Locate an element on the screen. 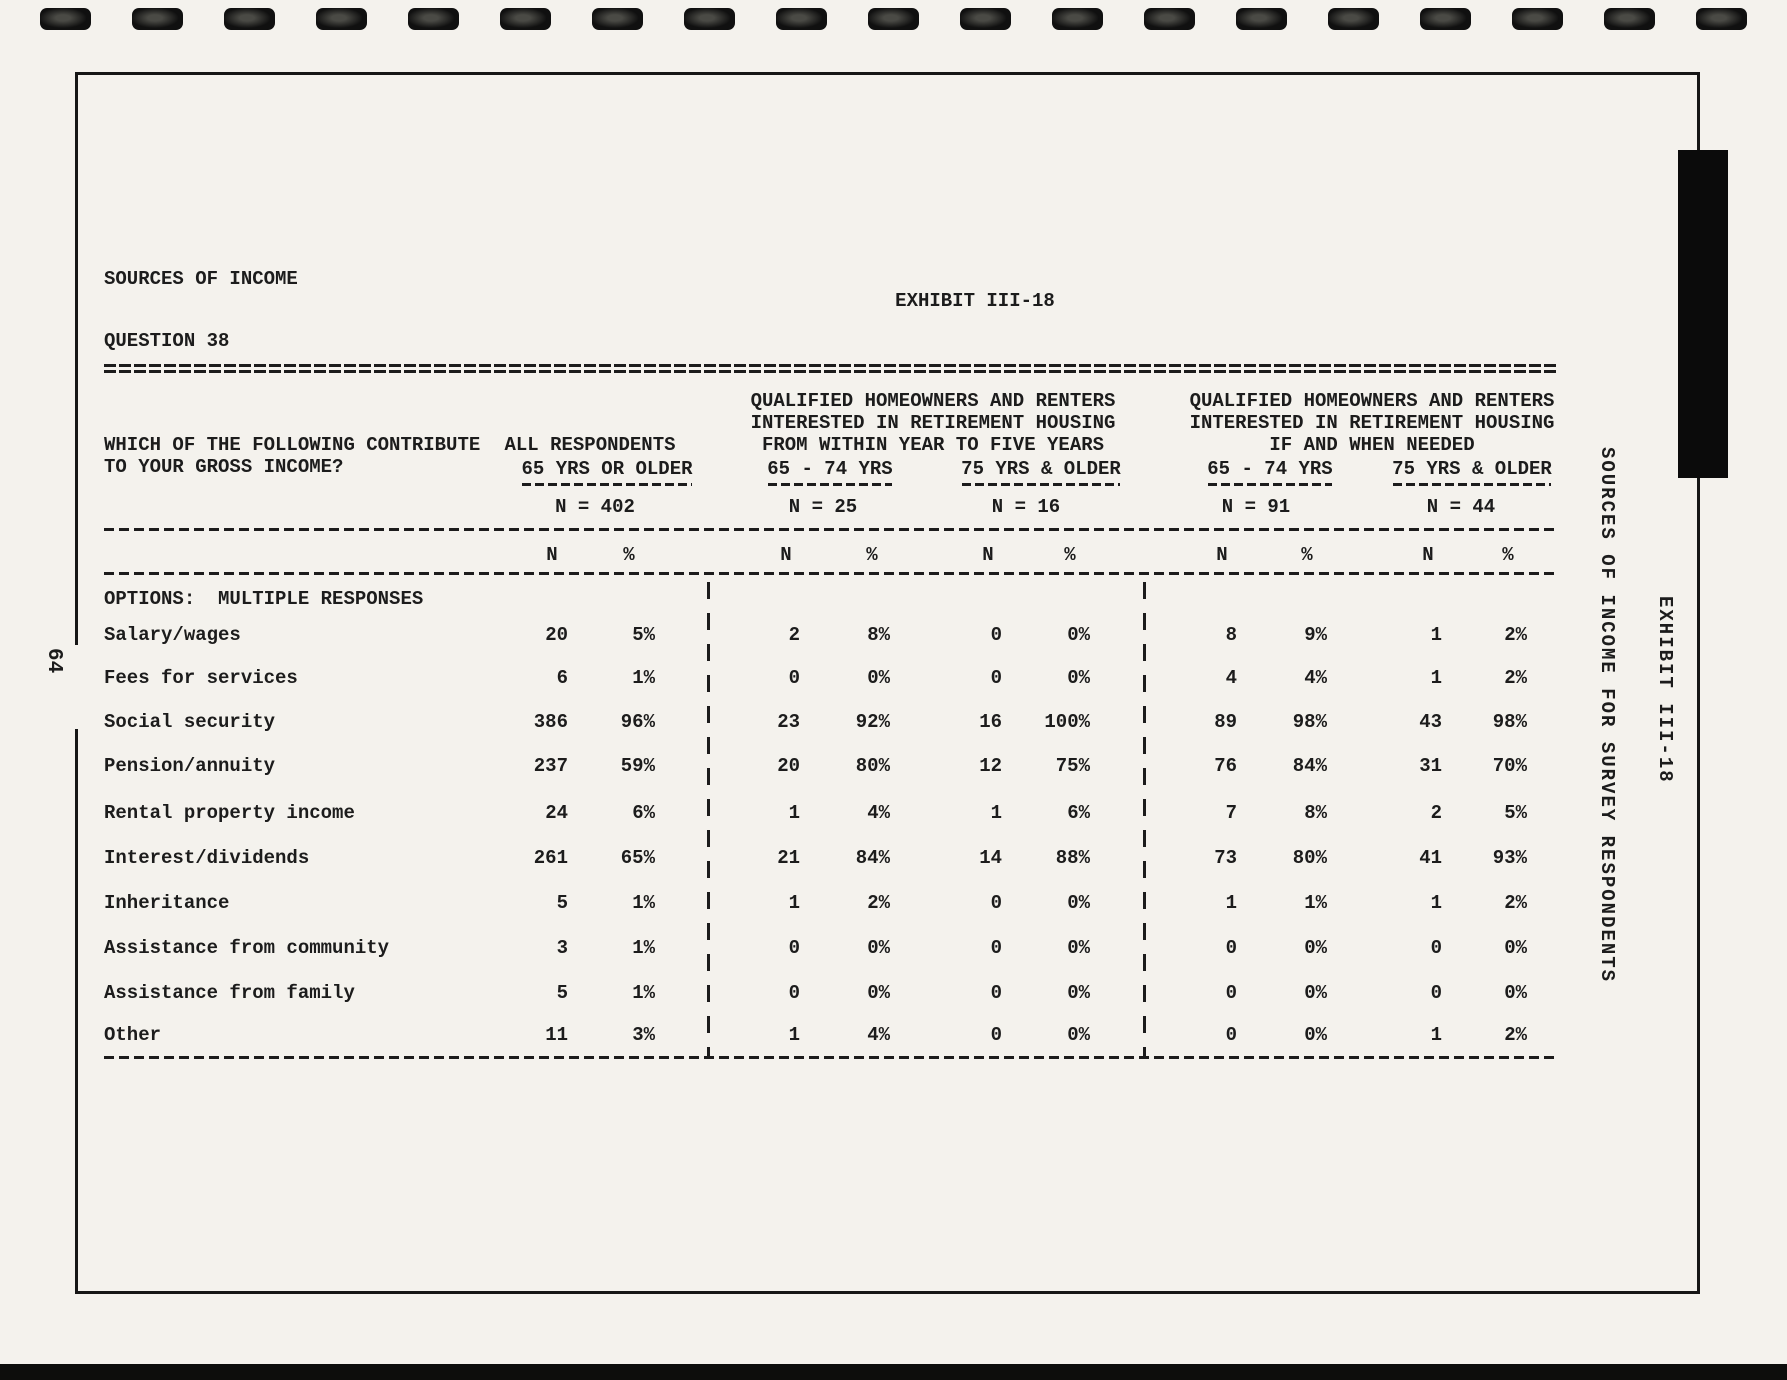 Image resolution: width=1787 pixels, height=1380 pixels. sample-size-label: N = 16 is located at coordinates (1026, 507).